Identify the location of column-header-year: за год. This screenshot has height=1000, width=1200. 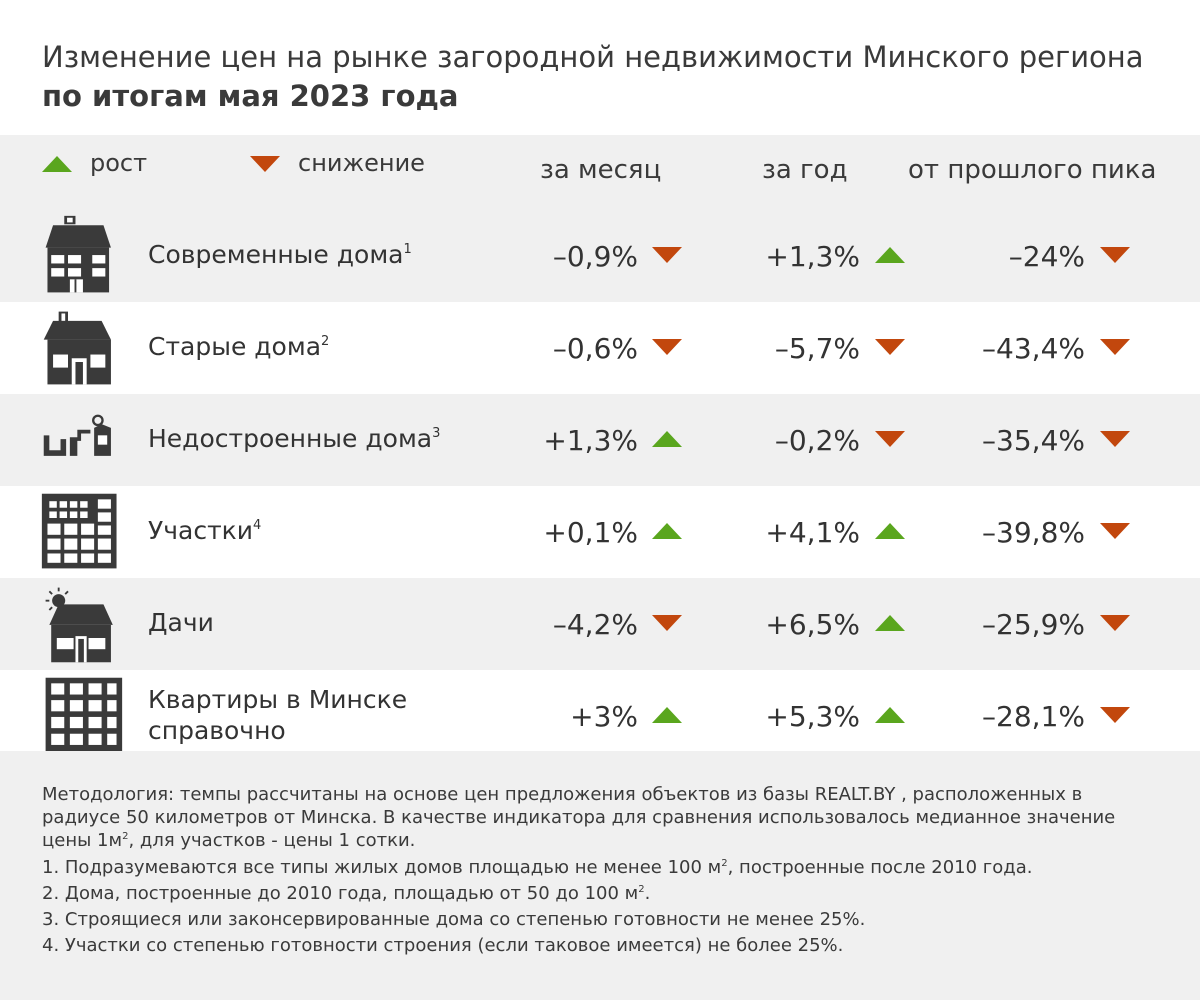
(805, 170).